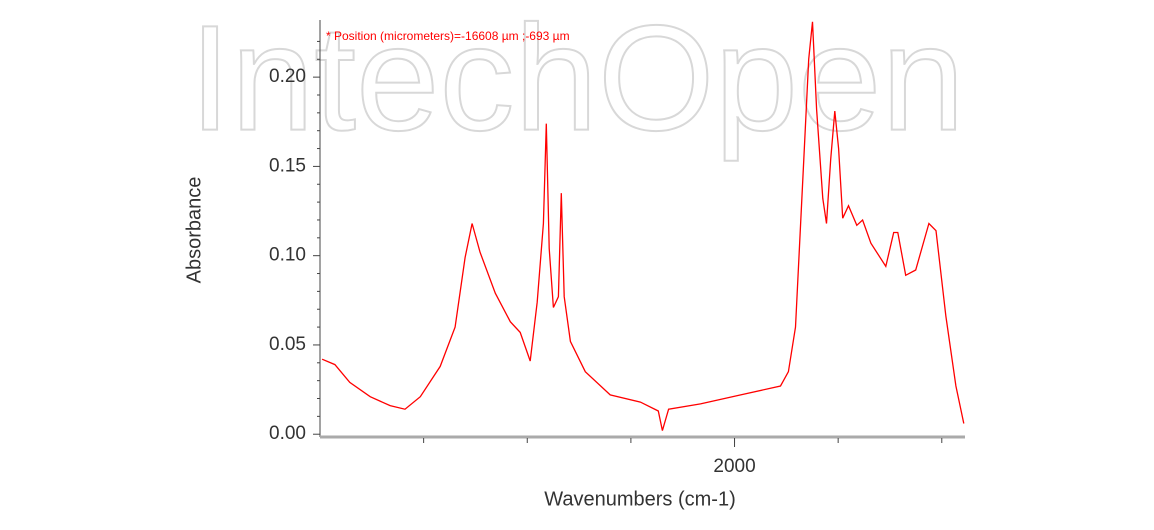 The width and height of the screenshot is (1154, 530). What do you see at coordinates (734, 466) in the screenshot?
I see `x-tick-label: 2000` at bounding box center [734, 466].